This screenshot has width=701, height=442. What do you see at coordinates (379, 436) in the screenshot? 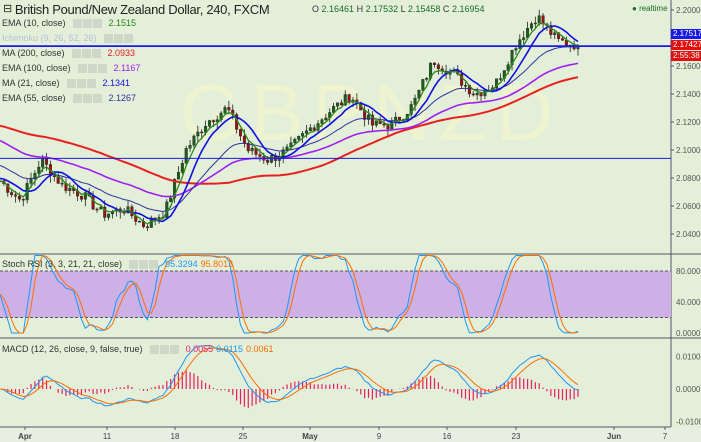
I see `time-tick-label: 9` at bounding box center [379, 436].